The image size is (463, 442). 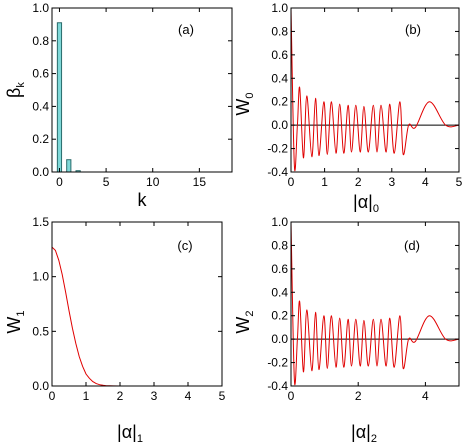 I want to click on y-axis-label-b: W0, so click(x=244, y=103).